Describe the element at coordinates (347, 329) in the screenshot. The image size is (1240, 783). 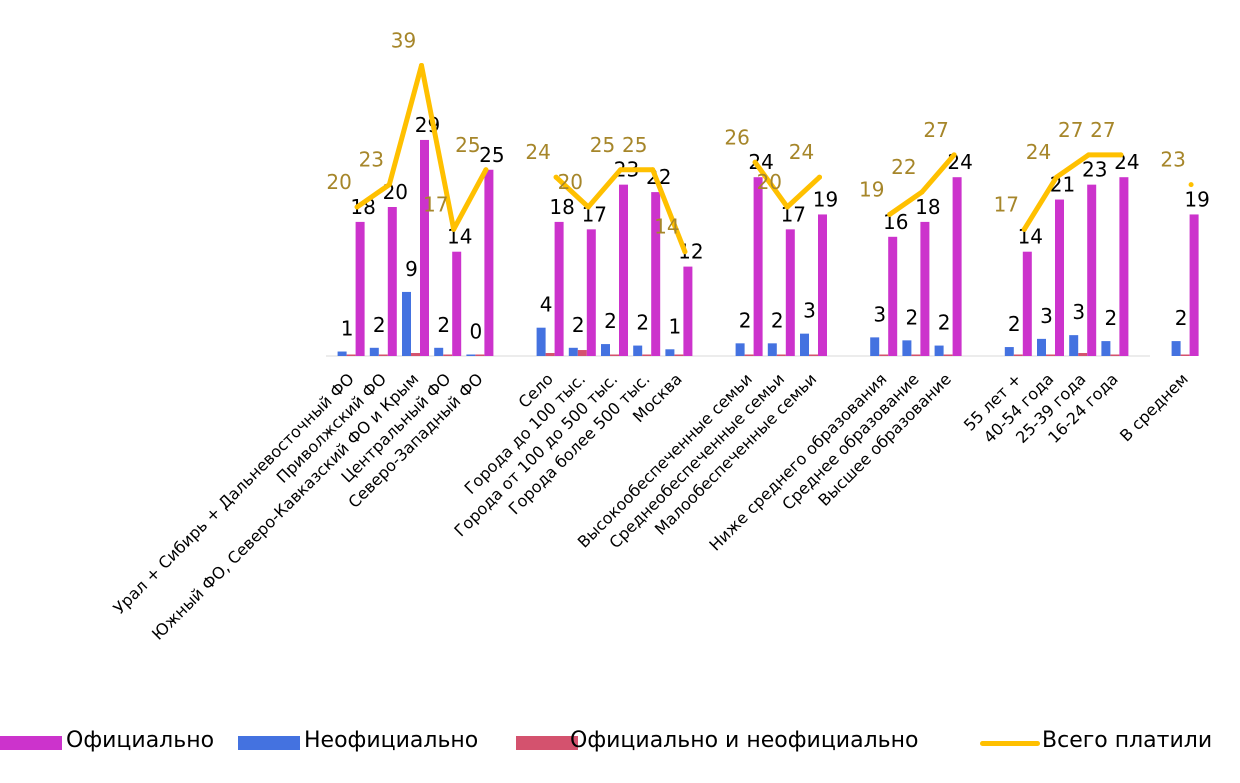
I see `label-unofficial-0: 1` at that location.